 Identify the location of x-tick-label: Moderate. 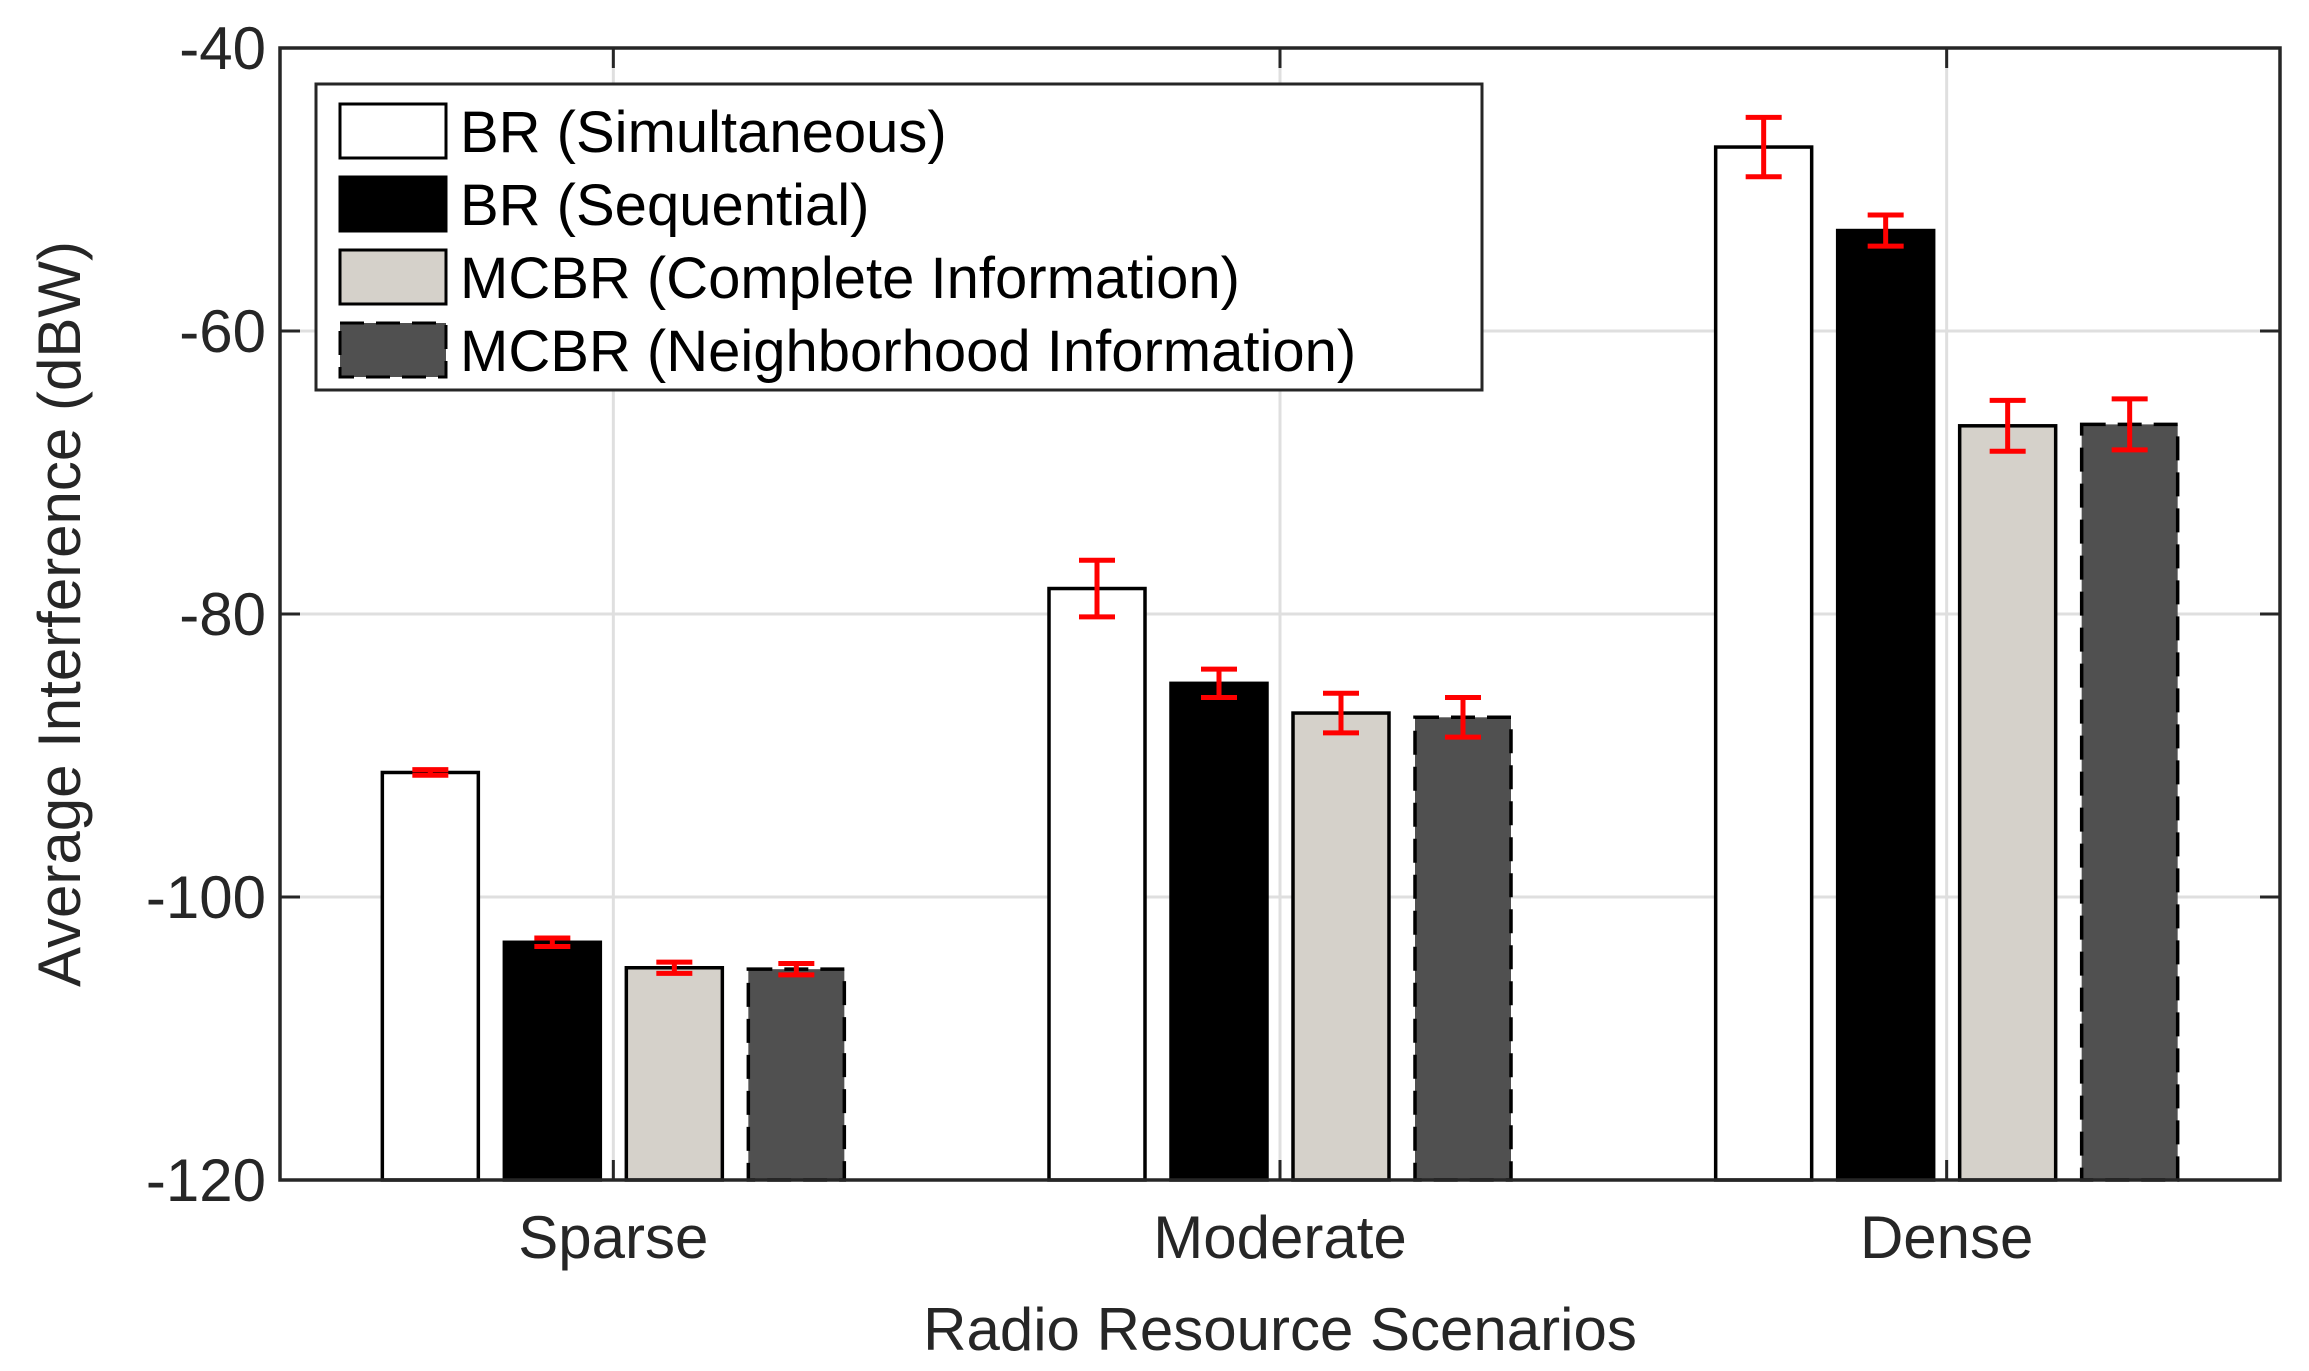
(1279, 1237).